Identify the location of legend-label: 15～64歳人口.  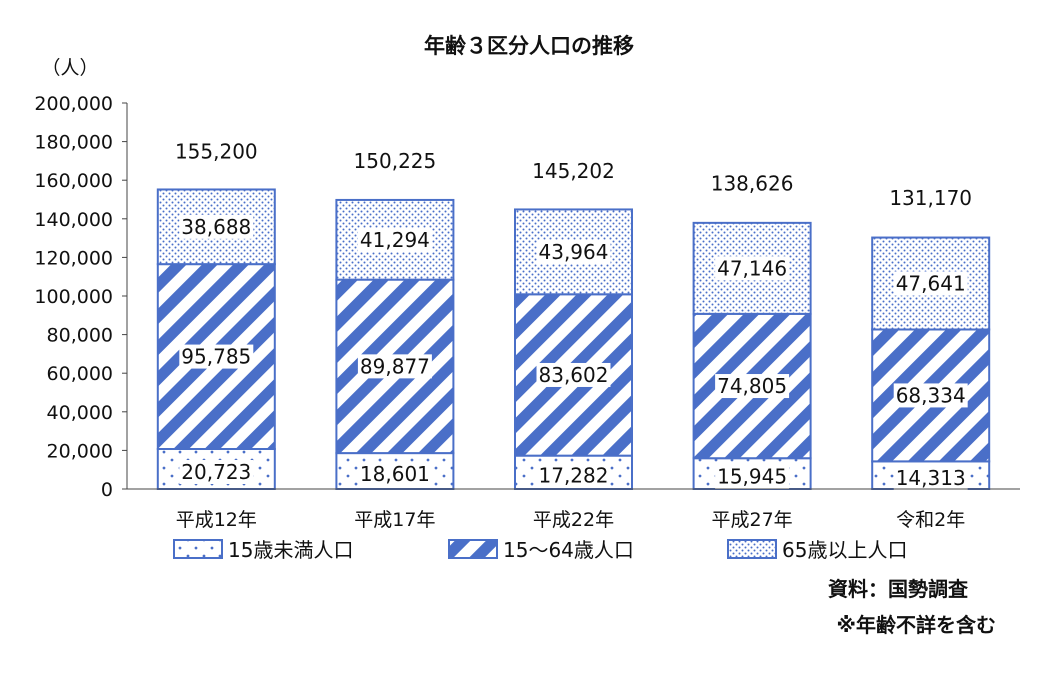
(568, 550).